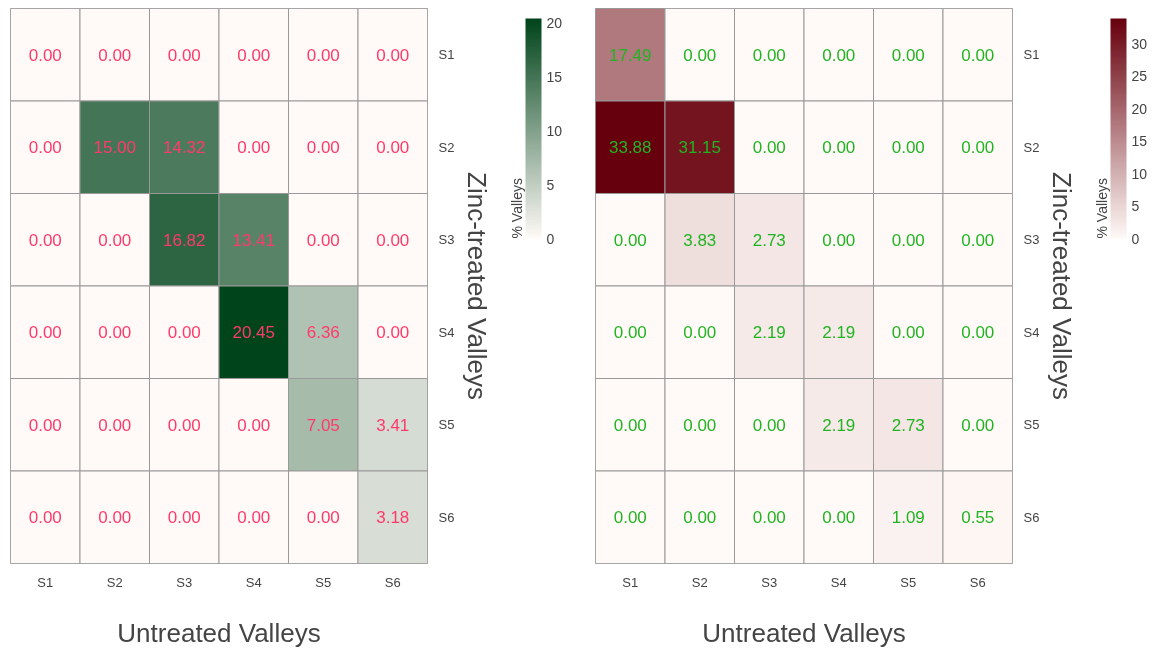  What do you see at coordinates (115, 148) in the screenshot?
I see `data-label: 15.00` at bounding box center [115, 148].